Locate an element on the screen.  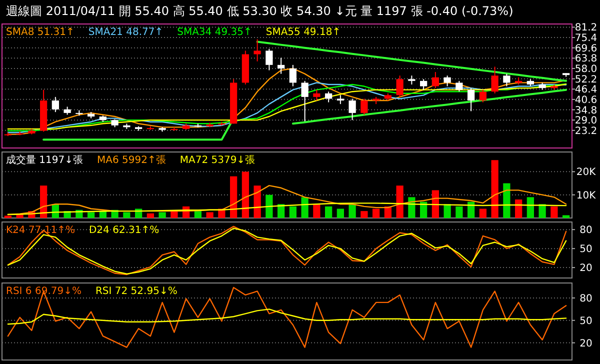
y-tick-label: 23.2 is located at coordinates (586, 131).